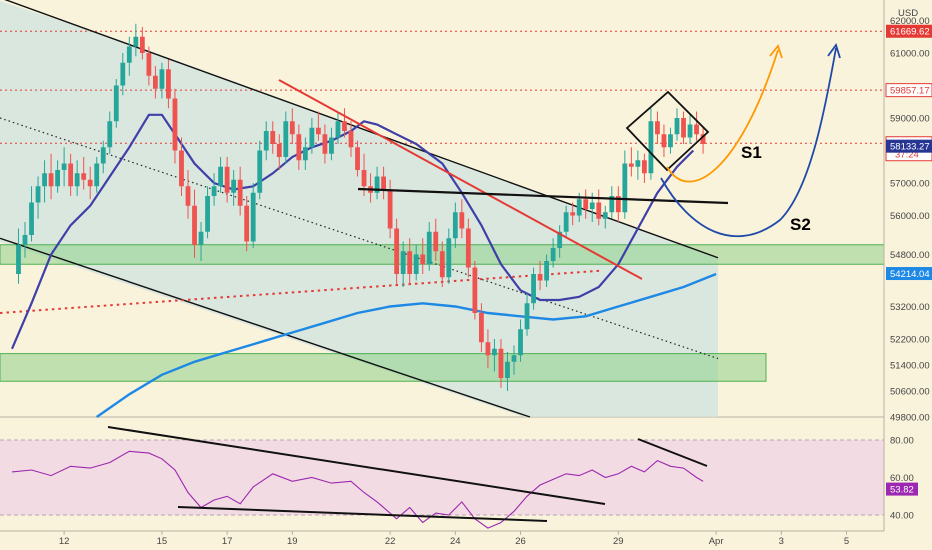 The width and height of the screenshot is (932, 550). What do you see at coordinates (748, 142) in the screenshot?
I see `projection-s2-path` at bounding box center [748, 142].